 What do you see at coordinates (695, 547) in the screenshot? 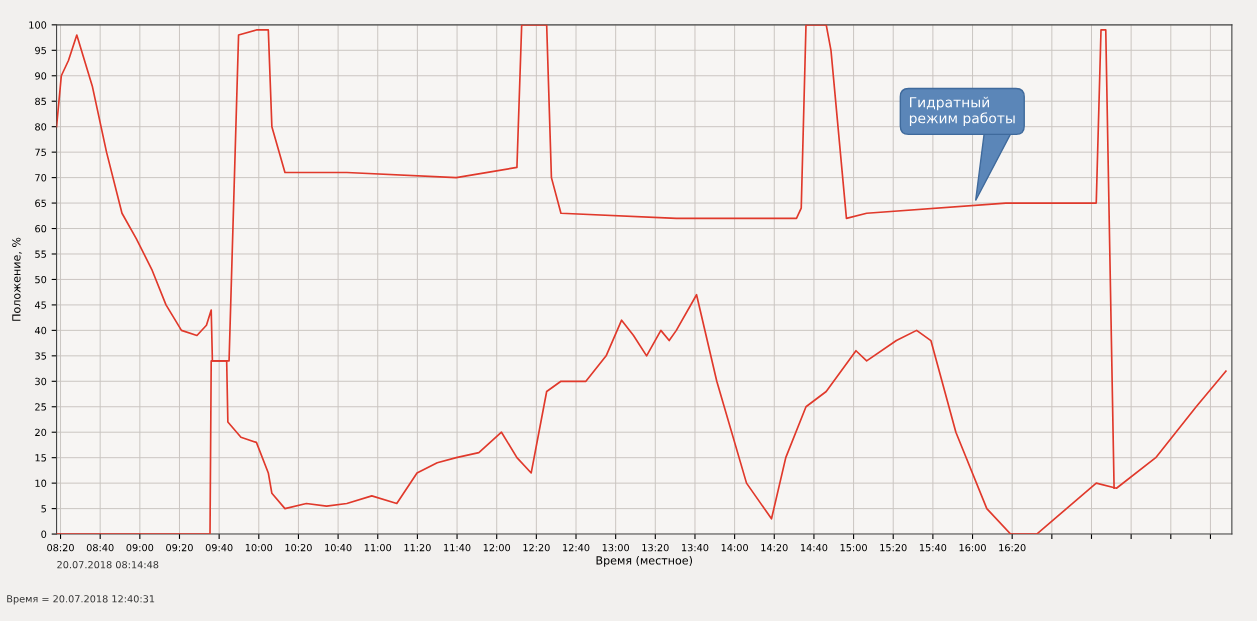
I see `x-tick-label: 13:40` at bounding box center [695, 547].